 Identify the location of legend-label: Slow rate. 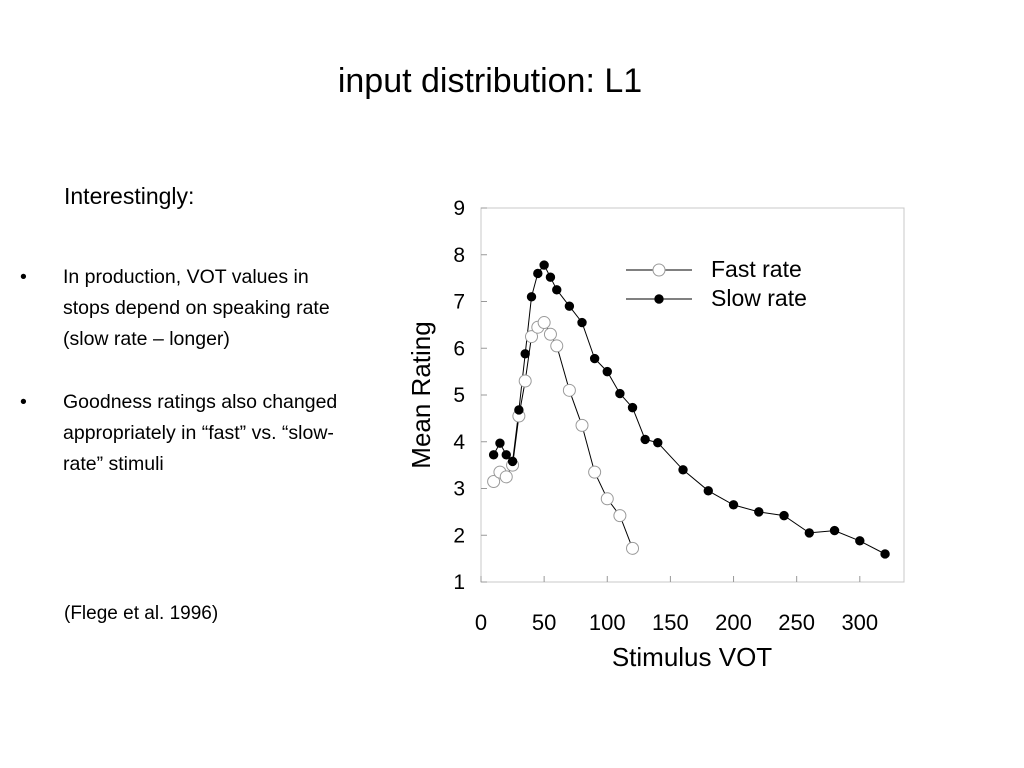
(759, 298).